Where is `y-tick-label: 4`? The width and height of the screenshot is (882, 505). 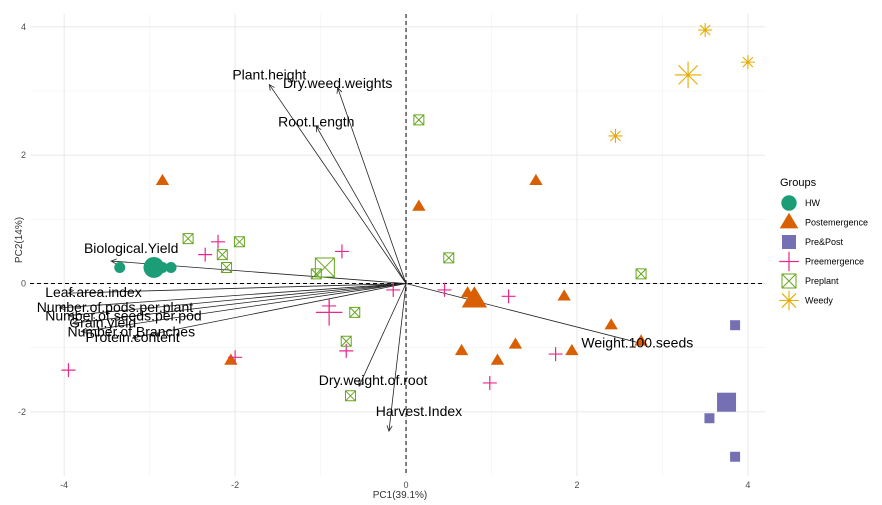 y-tick-label: 4 is located at coordinates (23, 27).